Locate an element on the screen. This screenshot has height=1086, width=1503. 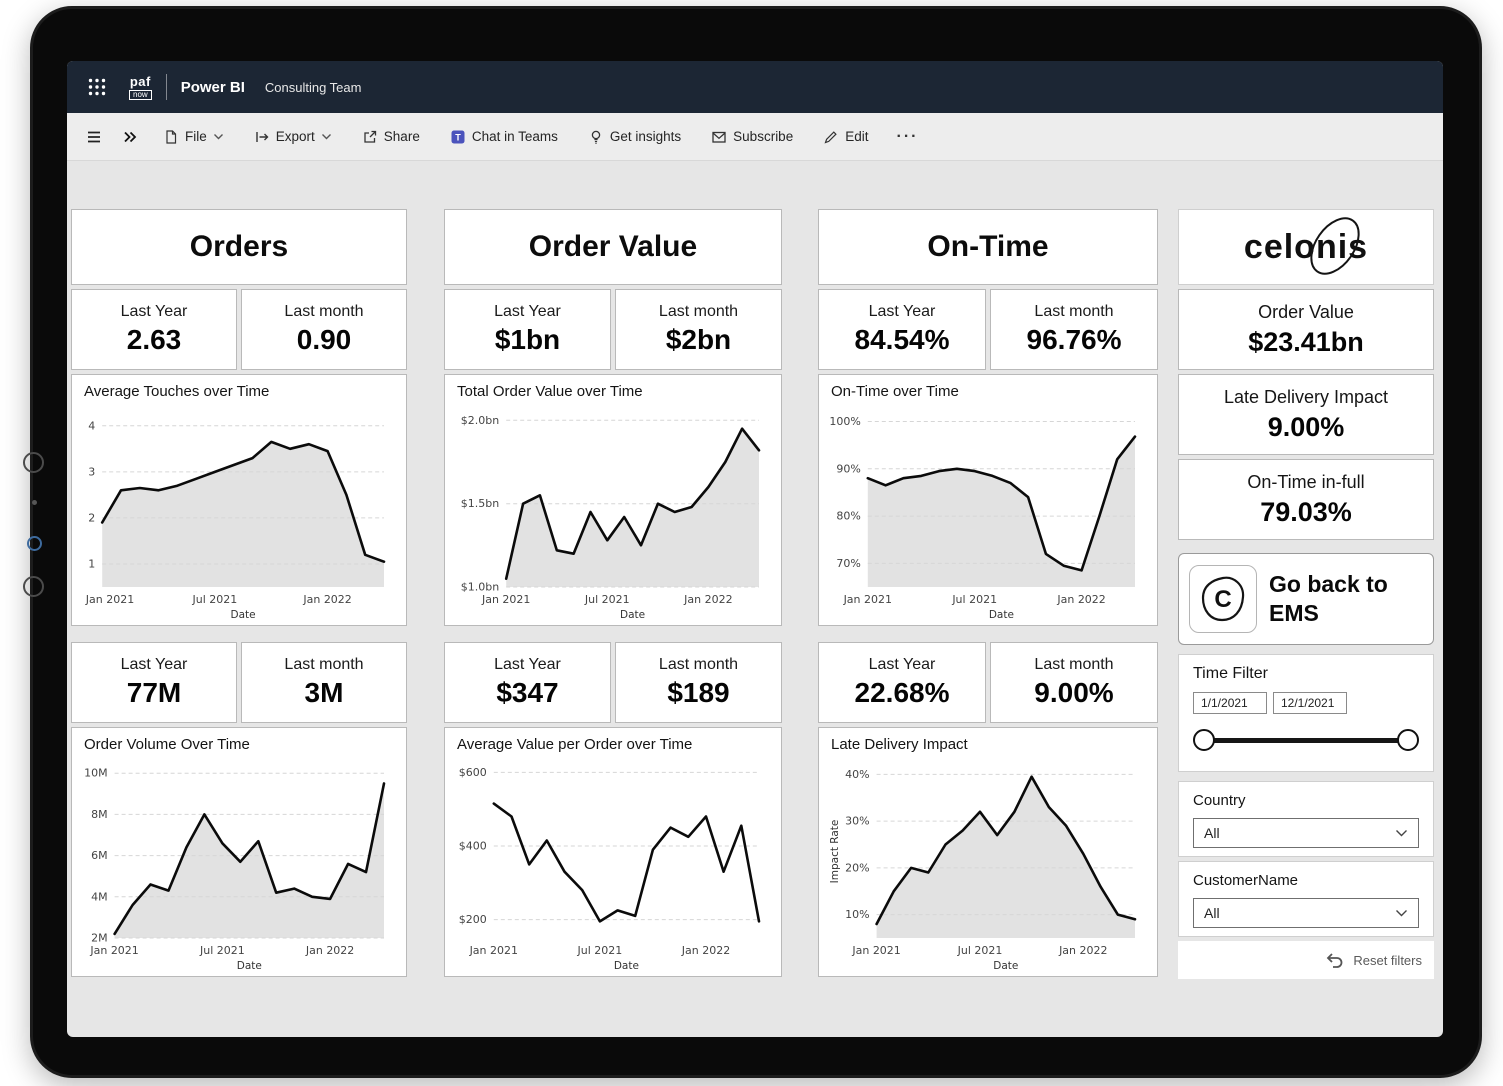
svg-text: $1.5bn is located at coordinates (480, 503).